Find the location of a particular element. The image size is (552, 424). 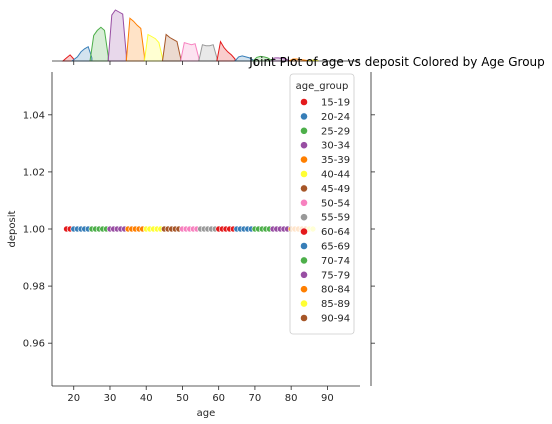

x-tick-label: 60 is located at coordinates (218, 398).